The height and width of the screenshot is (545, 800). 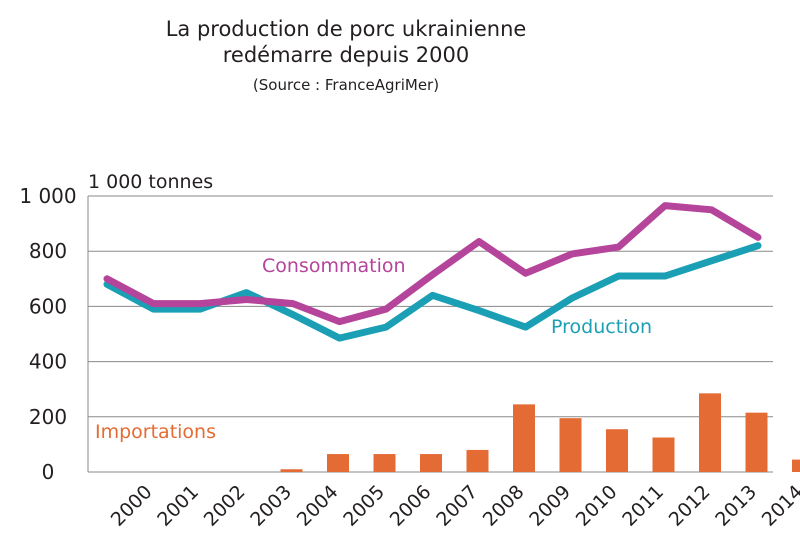 What do you see at coordinates (411, 506) in the screenshot?
I see `x-tick-label: 2006` at bounding box center [411, 506].